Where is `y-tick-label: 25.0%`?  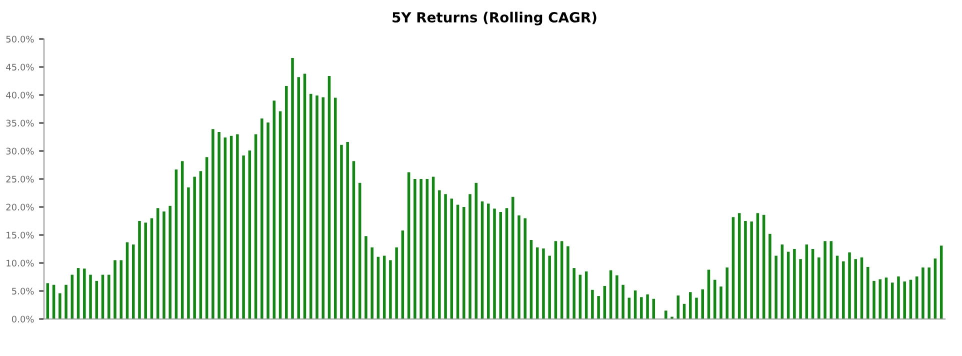 y-tick-label: 25.0% is located at coordinates (20, 179).